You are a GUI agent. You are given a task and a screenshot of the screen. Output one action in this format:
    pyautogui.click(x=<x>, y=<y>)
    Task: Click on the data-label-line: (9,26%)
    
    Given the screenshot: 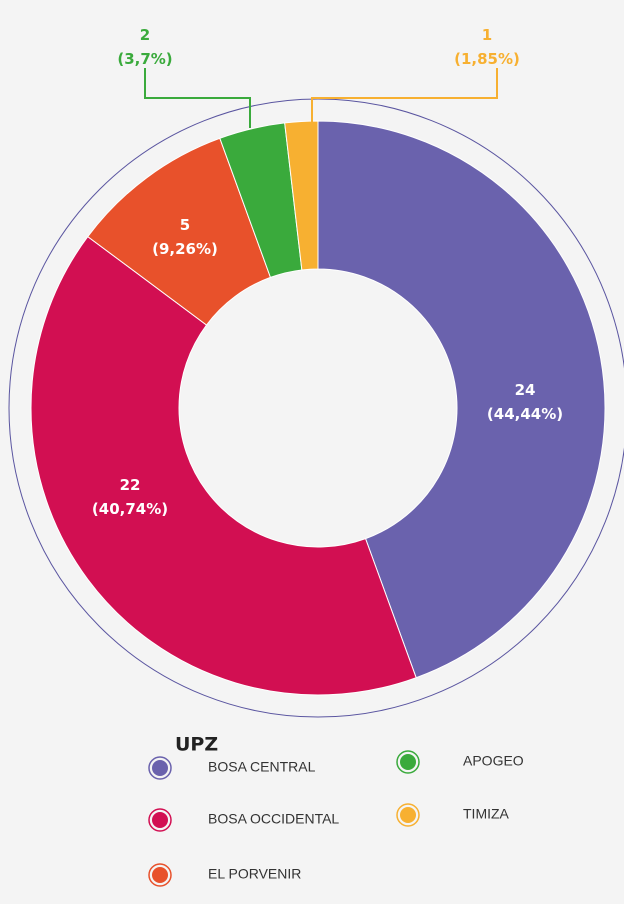 What is the action you would take?
    pyautogui.click(x=185, y=249)
    